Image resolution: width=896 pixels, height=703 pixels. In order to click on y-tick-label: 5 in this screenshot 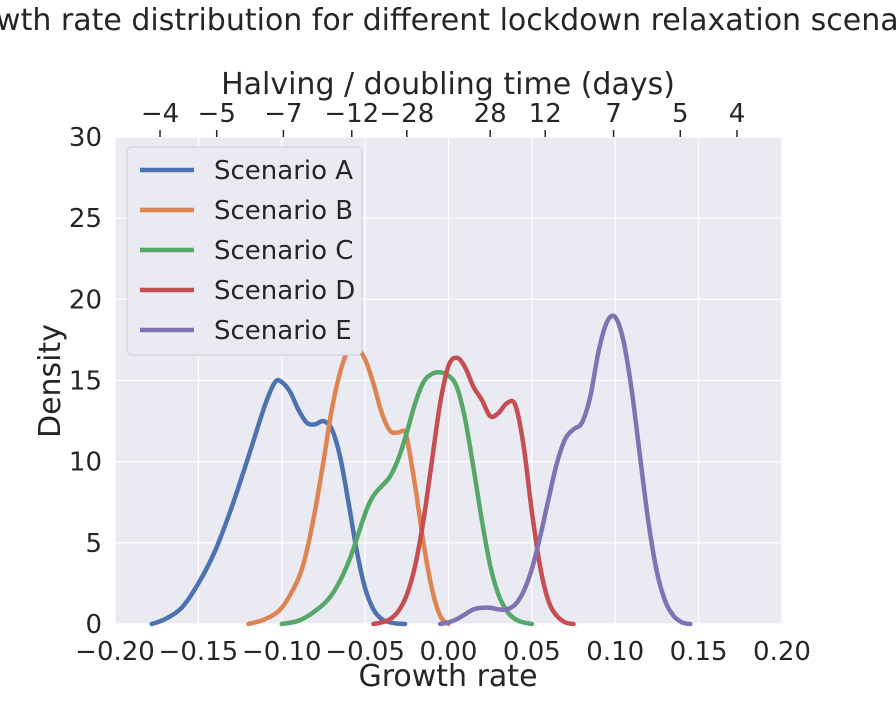, I will do `click(93, 544)`.